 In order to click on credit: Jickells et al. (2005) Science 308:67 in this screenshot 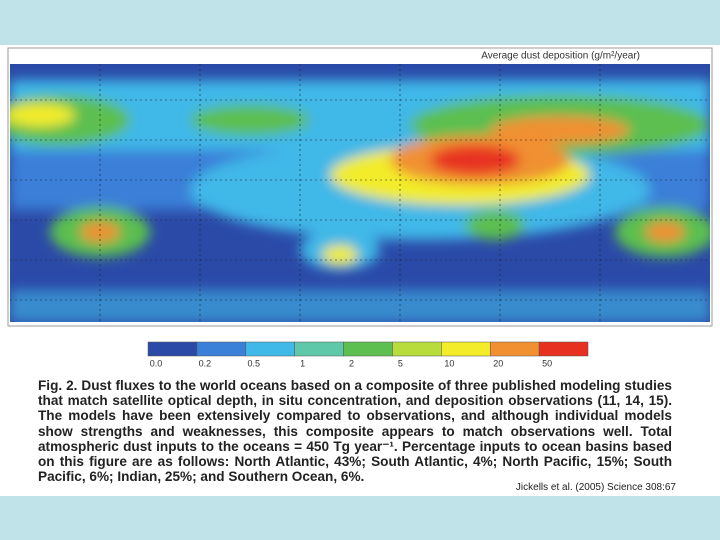, I will do `click(592, 487)`.